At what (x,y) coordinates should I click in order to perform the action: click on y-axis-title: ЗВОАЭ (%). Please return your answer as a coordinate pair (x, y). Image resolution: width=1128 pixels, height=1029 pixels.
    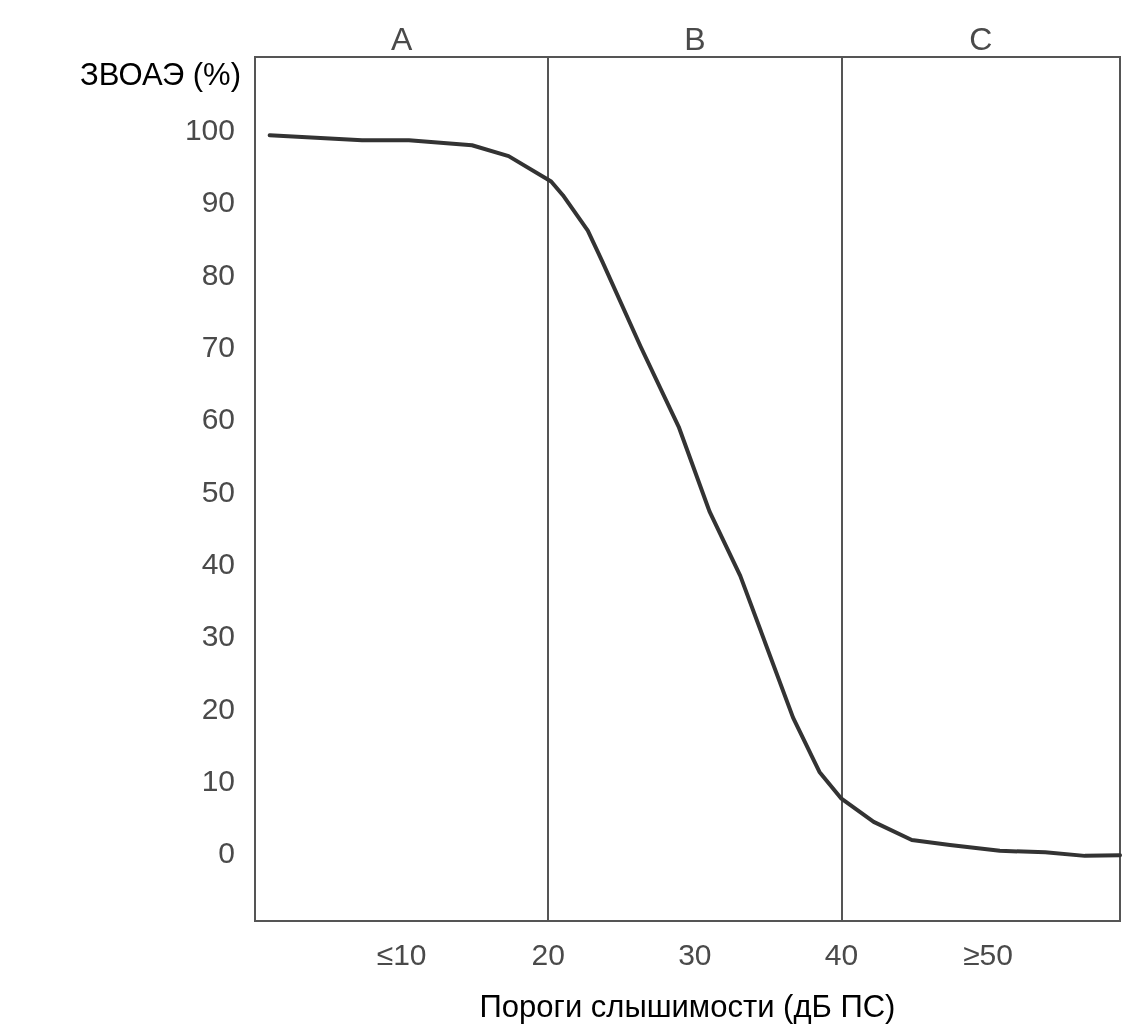
    Looking at the image, I should click on (160, 74).